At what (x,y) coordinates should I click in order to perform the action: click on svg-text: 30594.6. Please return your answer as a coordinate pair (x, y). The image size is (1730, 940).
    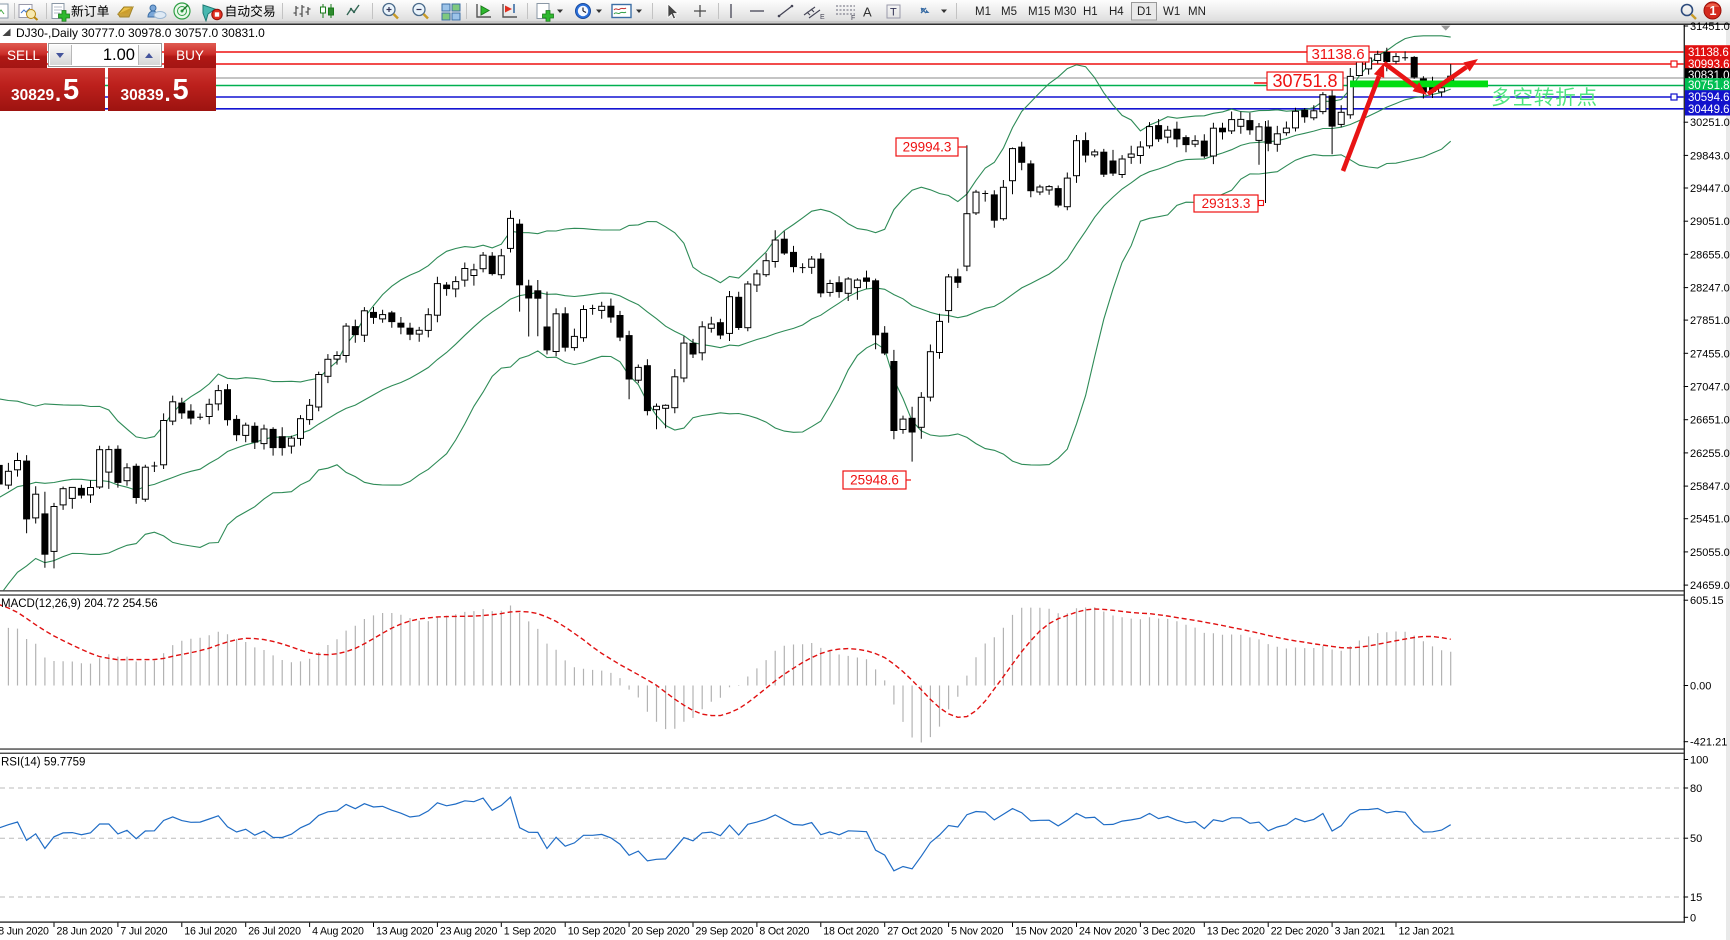
    Looking at the image, I should click on (1709, 98).